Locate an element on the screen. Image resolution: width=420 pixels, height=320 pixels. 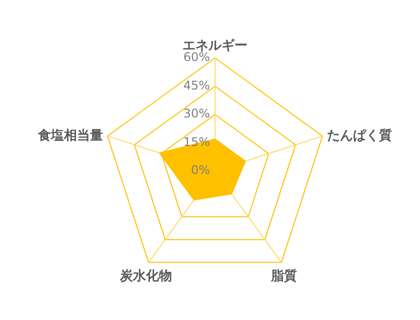
y-tick-label: 0% is located at coordinates (200, 170).